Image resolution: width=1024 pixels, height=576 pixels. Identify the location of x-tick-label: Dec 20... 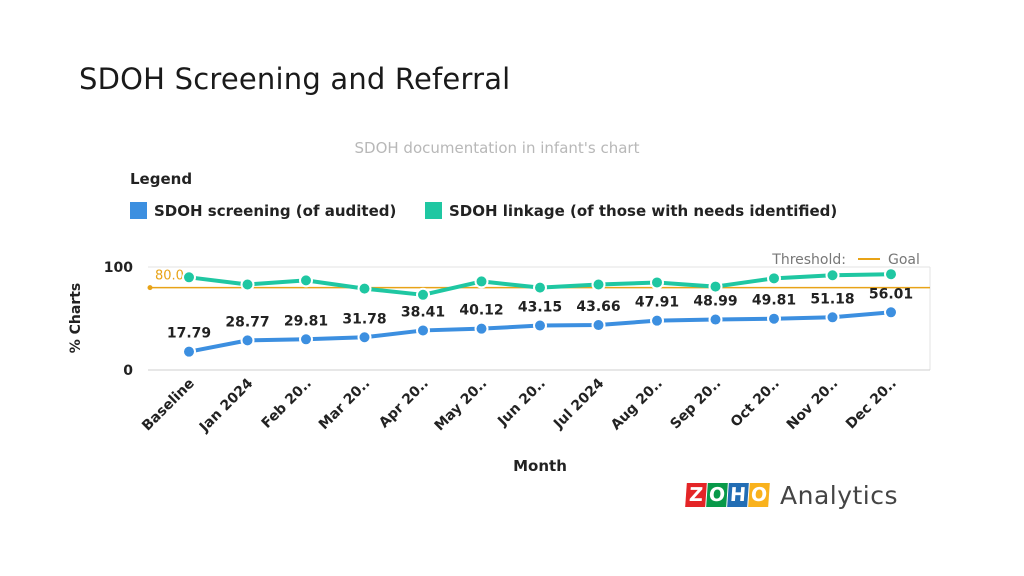
(871, 404).